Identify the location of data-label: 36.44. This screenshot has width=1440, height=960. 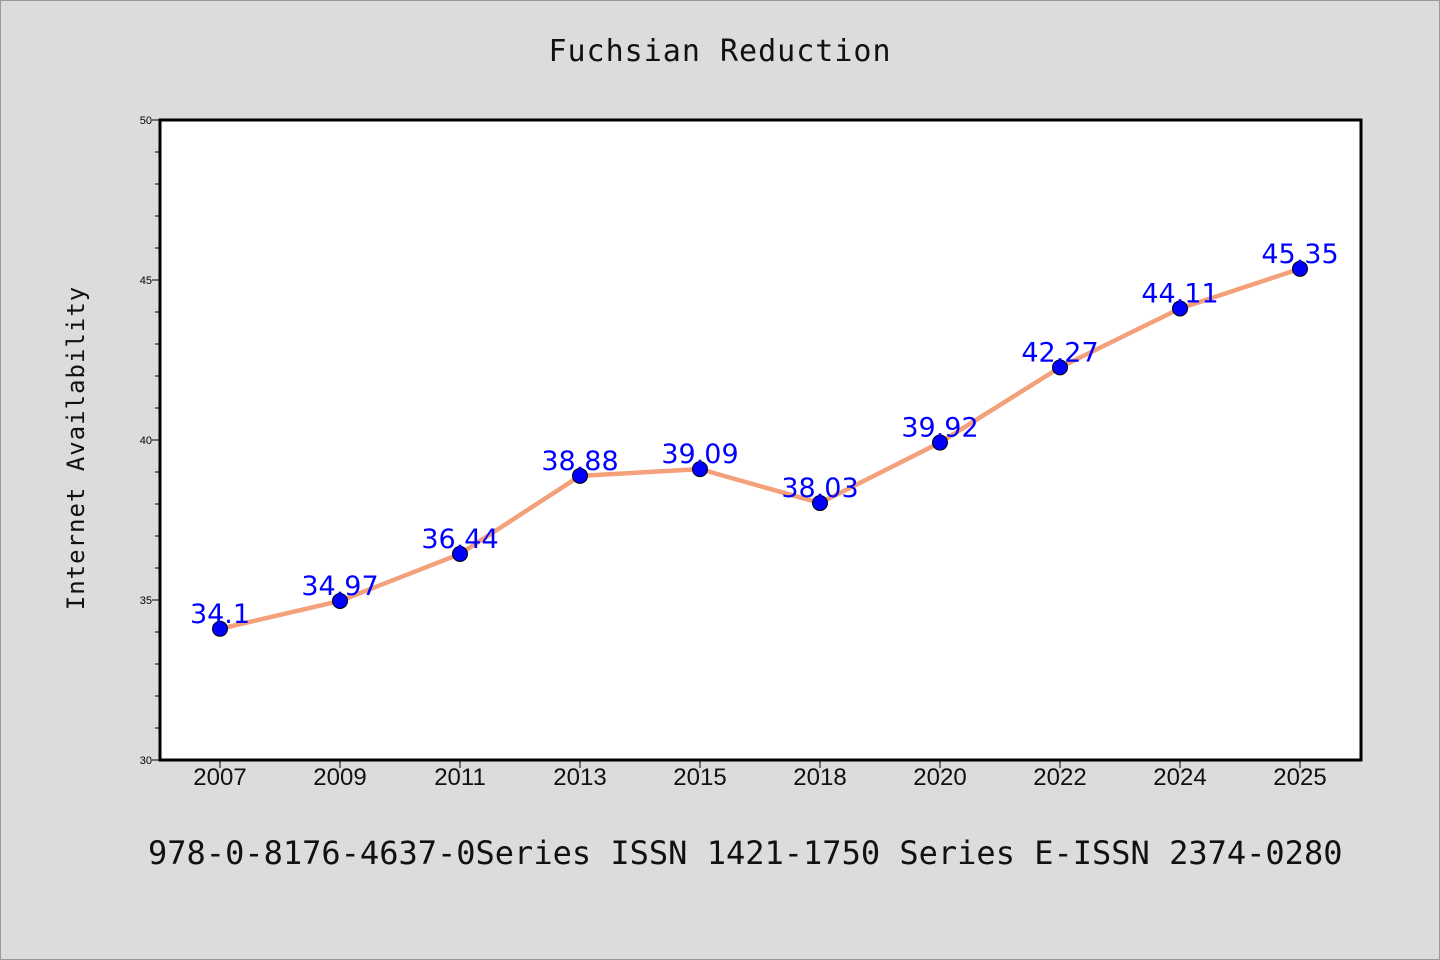
(459, 539).